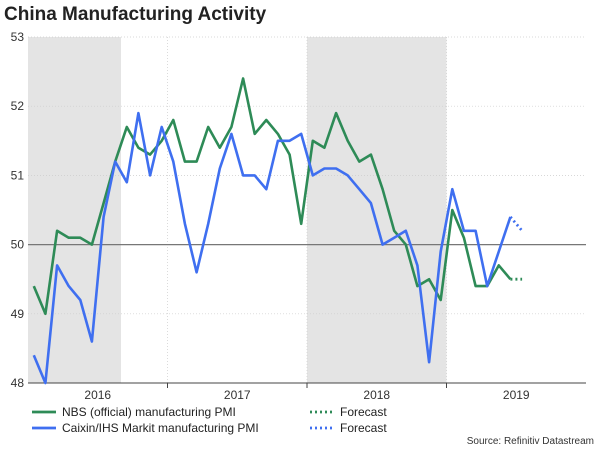 This screenshot has height=450, width=600. What do you see at coordinates (376, 395) in the screenshot?
I see `x-tick-label-2018: 2018` at bounding box center [376, 395].